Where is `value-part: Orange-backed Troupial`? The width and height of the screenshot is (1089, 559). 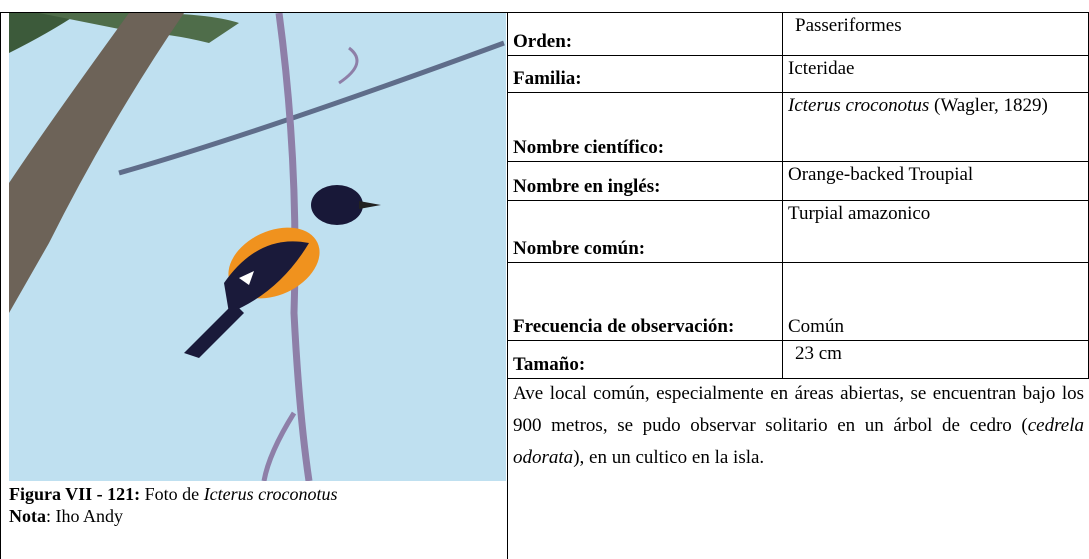
value-part: Orange-backed Troupial is located at coordinates (881, 174).